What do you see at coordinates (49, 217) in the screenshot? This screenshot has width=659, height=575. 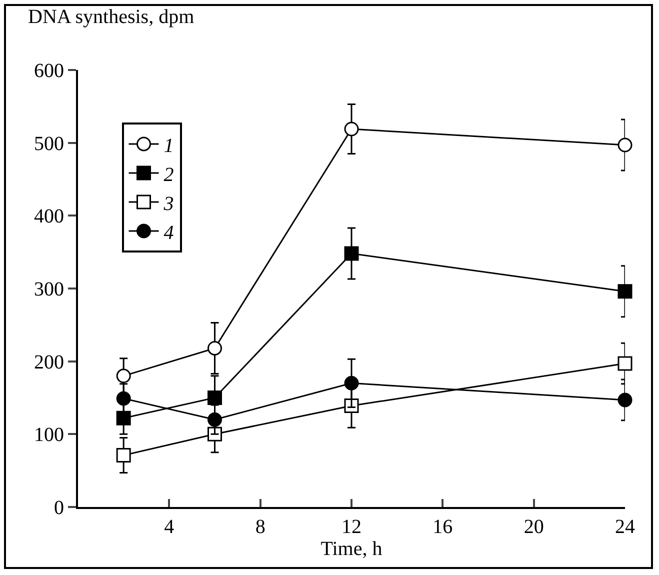 I see `y-tick-label: 400` at bounding box center [49, 217].